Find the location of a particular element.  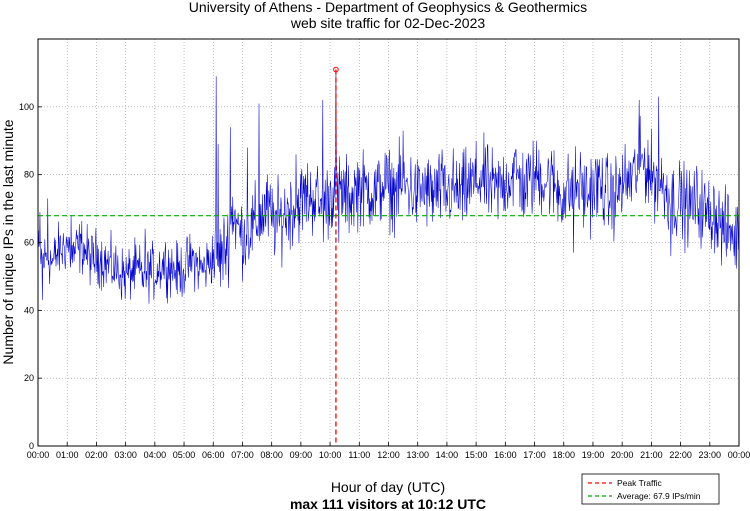

y-axis-label: Number of unique IPs in the last minute is located at coordinates (8, 241).